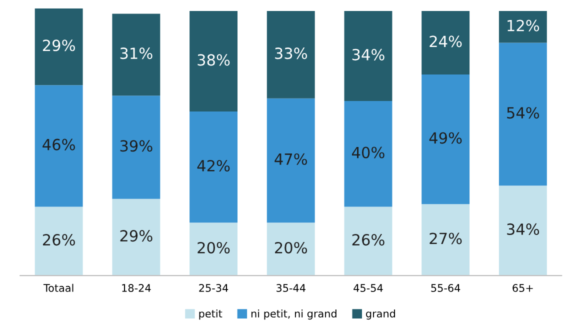 Image resolution: width=576 pixels, height=336 pixels. I want to click on data-label: 39%, so click(136, 146).